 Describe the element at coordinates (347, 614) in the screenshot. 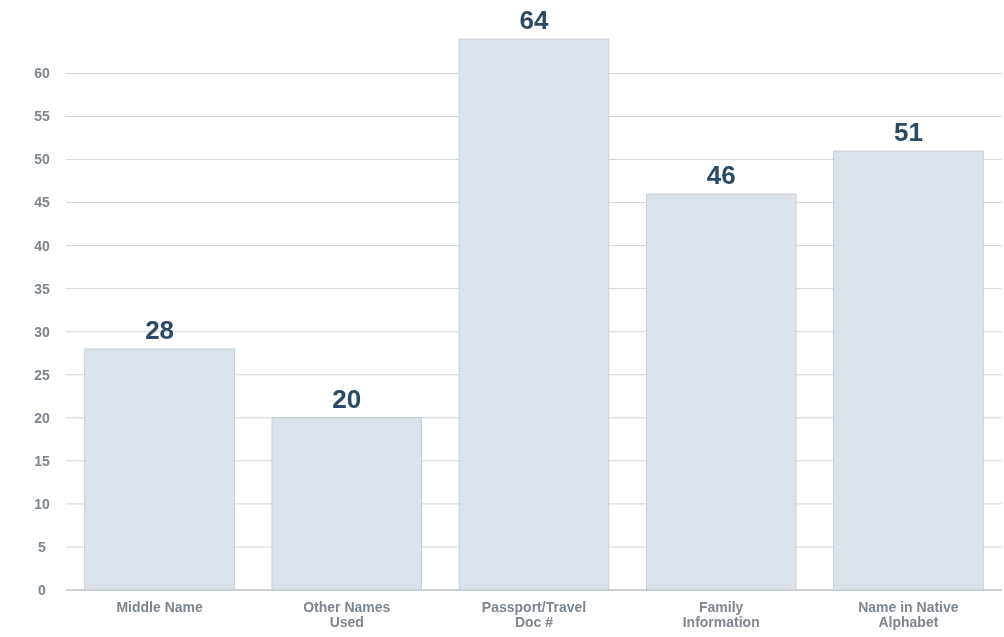

I see `x-tick-label: Other Names Used` at that location.